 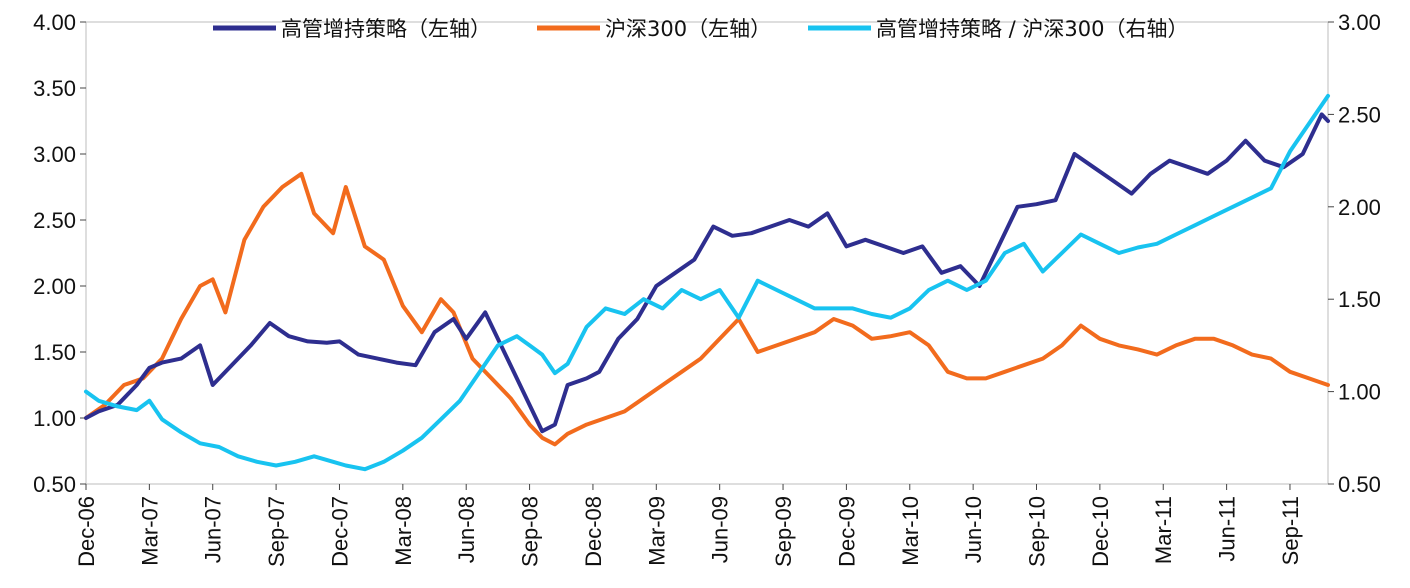 What do you see at coordinates (530, 531) in the screenshot?
I see `x-tick-label: Sep-08` at bounding box center [530, 531].